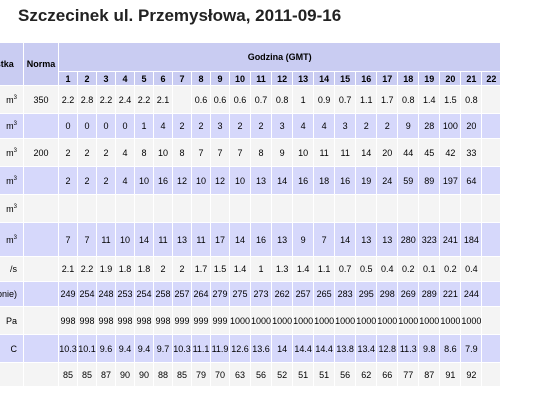 The height and width of the screenshot is (407, 540). What do you see at coordinates (471, 294) in the screenshot?
I see `value-cell: 244` at bounding box center [471, 294].